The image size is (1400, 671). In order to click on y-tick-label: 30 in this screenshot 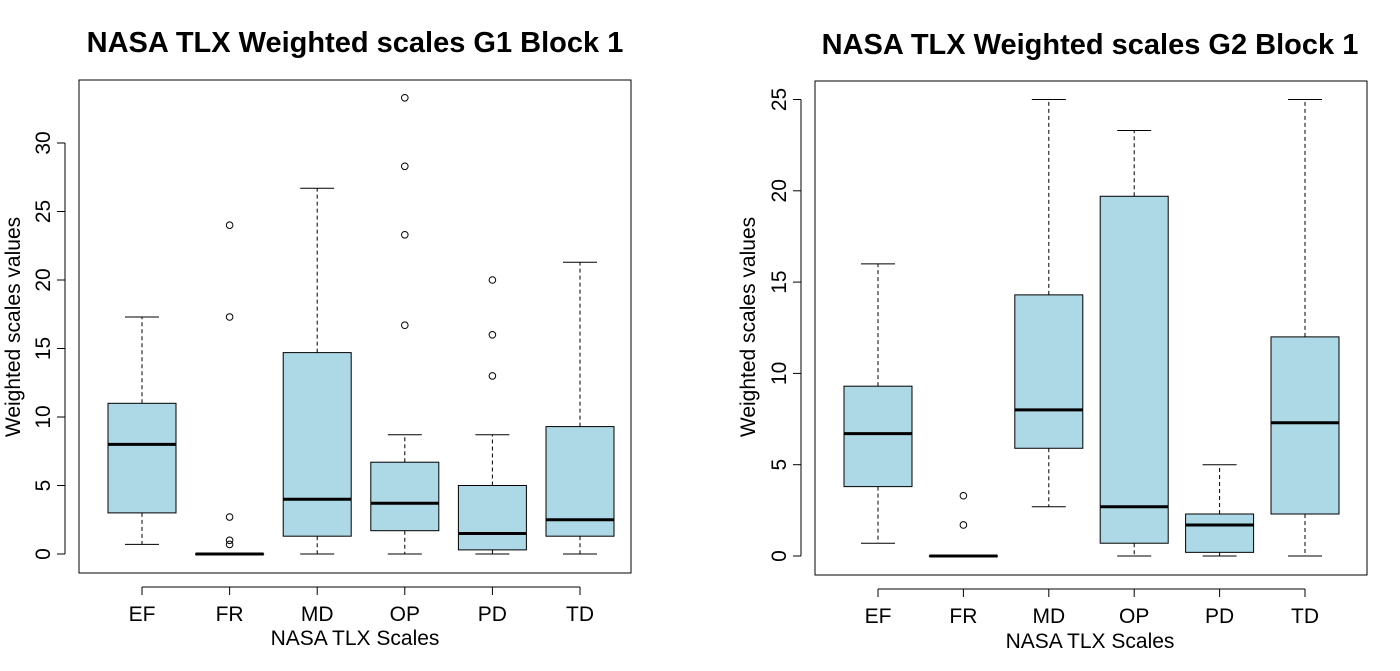, I will do `click(43, 142)`.